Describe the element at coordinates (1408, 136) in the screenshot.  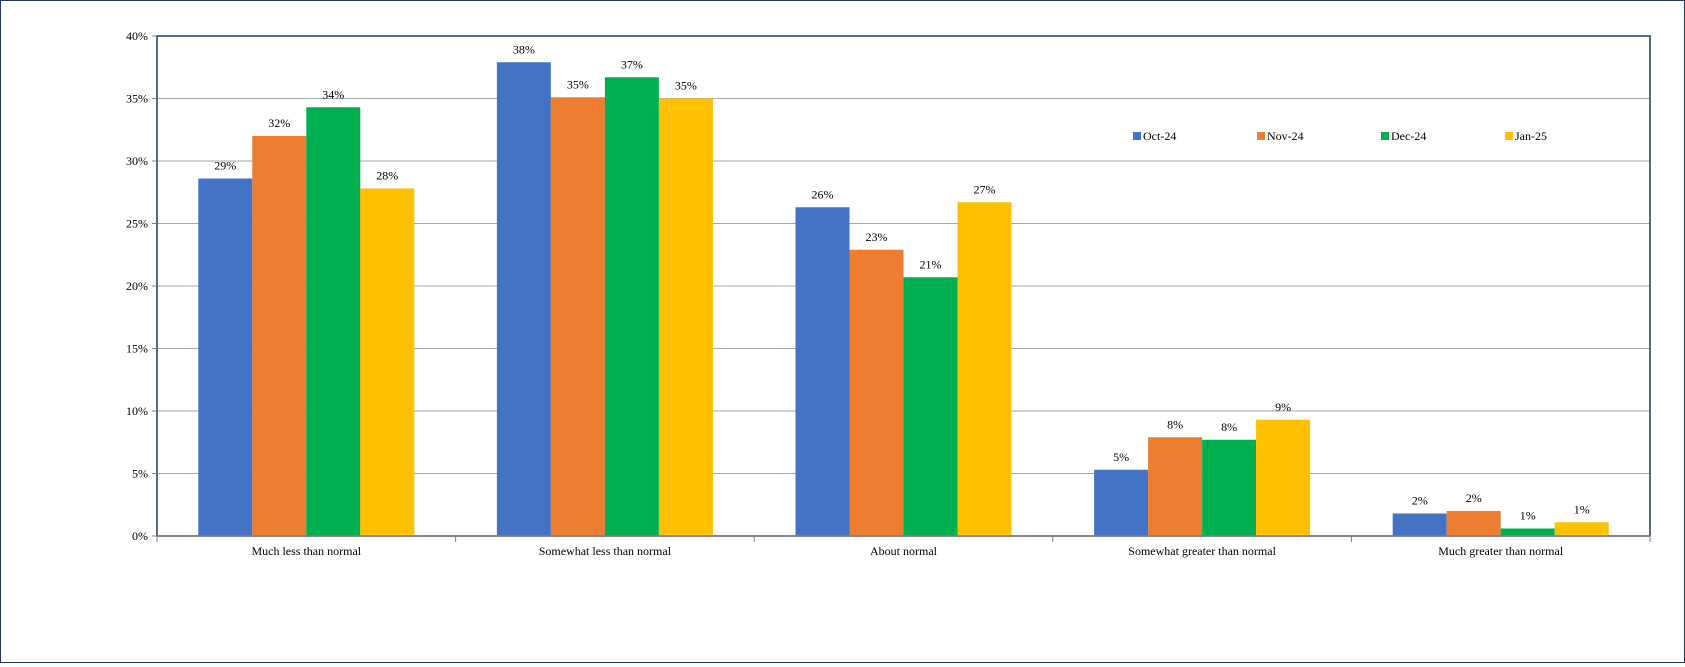
I see `legend-label: Dec-24` at that location.